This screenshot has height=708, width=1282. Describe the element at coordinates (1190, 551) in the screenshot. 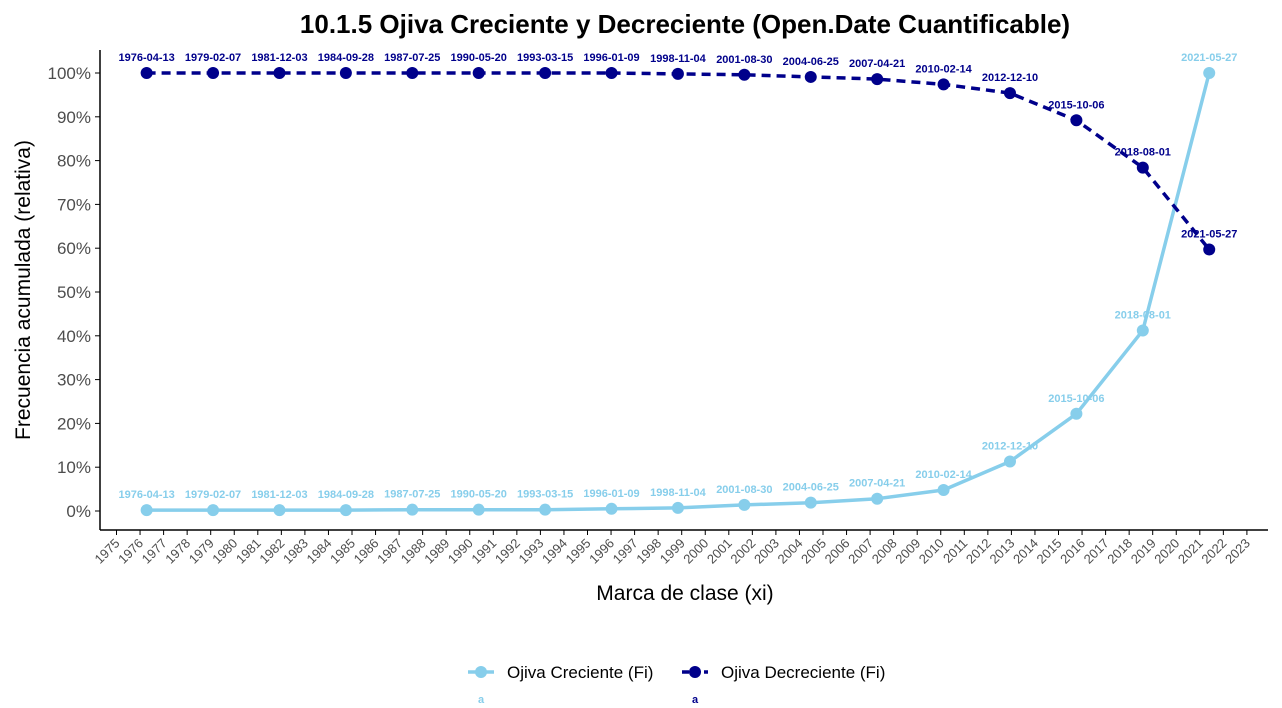

I see `x-tick-label: 2021` at that location.